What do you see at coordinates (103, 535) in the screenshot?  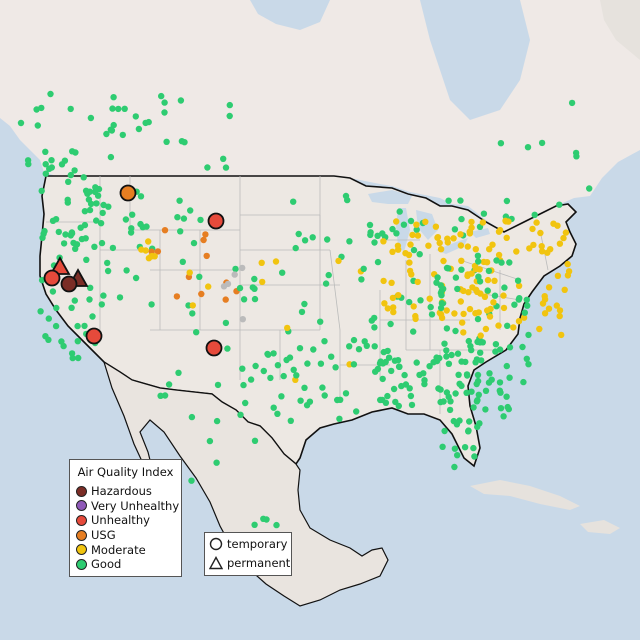 I see `legend-label: USG` at bounding box center [103, 535].